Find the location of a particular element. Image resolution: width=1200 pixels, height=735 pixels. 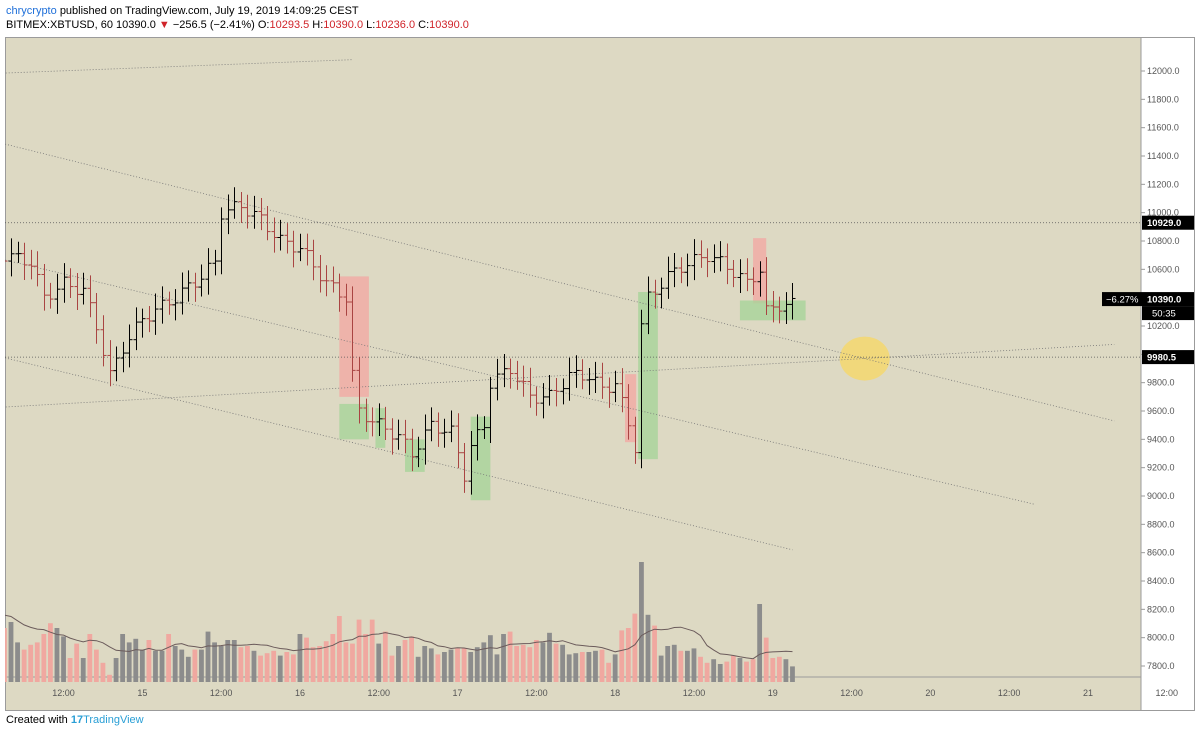

y-tick-label: 8000.0 is located at coordinates (1161, 638).